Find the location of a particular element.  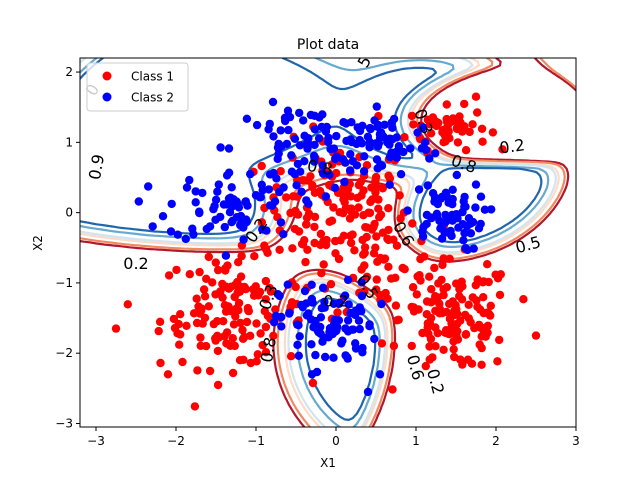

y-axis-ticks: −3 −2 −1 0 1 2 is located at coordinates (67, 247).